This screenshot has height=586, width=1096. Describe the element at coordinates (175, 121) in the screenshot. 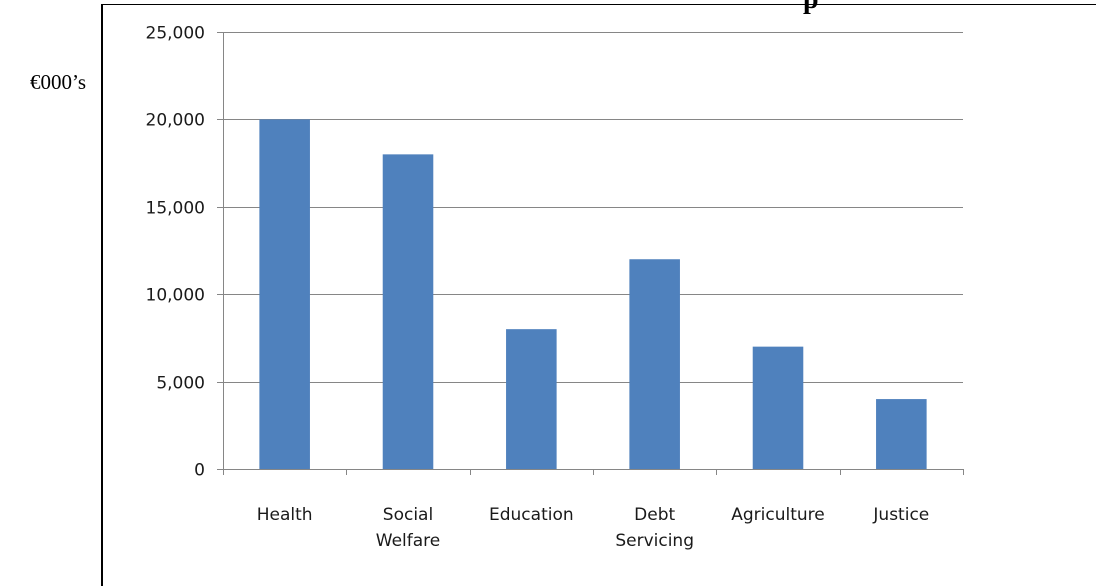

I see `y-tick-label: 20,000` at that location.